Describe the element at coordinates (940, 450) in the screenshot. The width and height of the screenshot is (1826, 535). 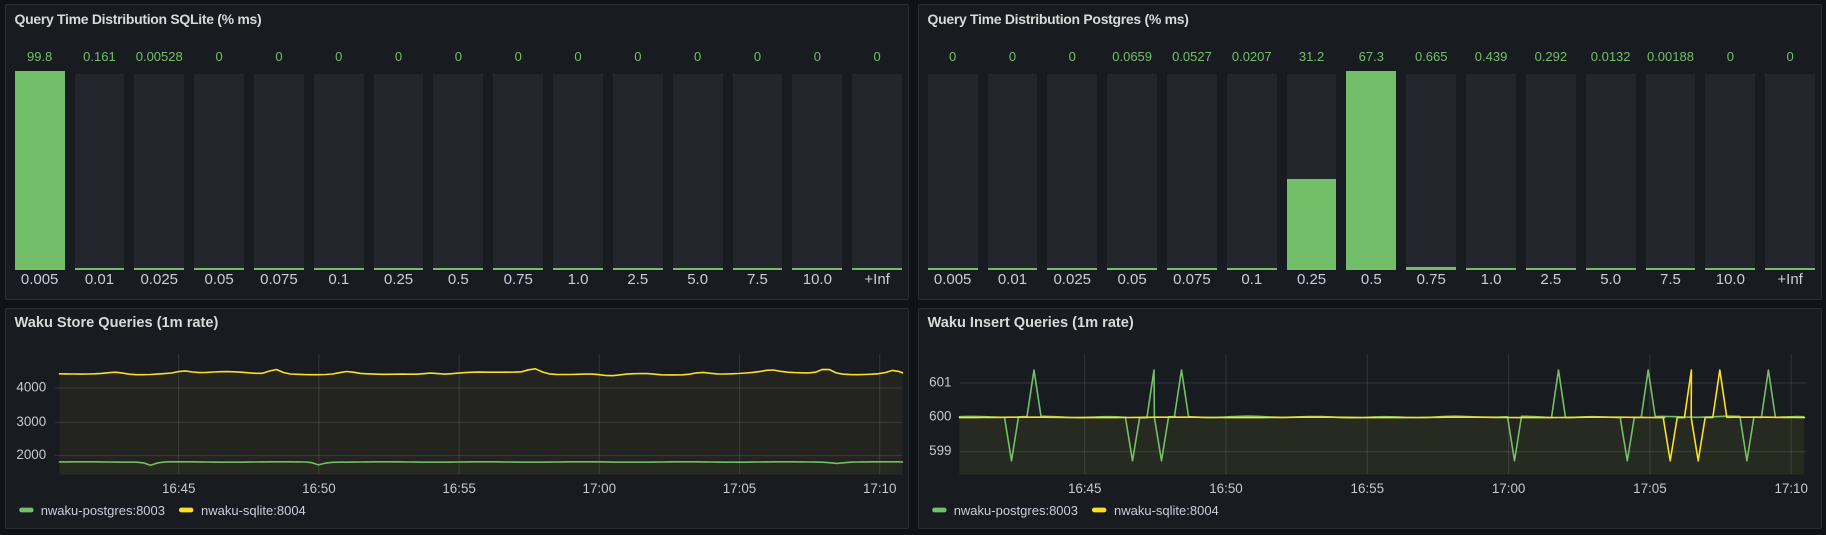
I see `svg-text: 599` at that location.